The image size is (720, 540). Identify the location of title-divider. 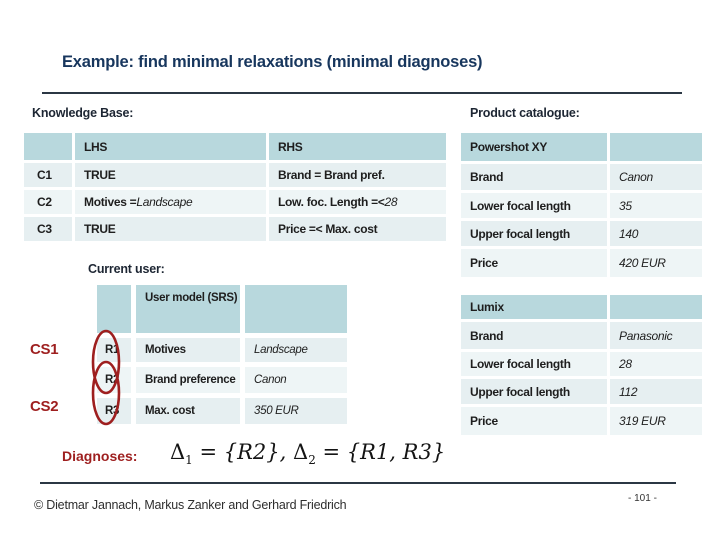
(362, 93).